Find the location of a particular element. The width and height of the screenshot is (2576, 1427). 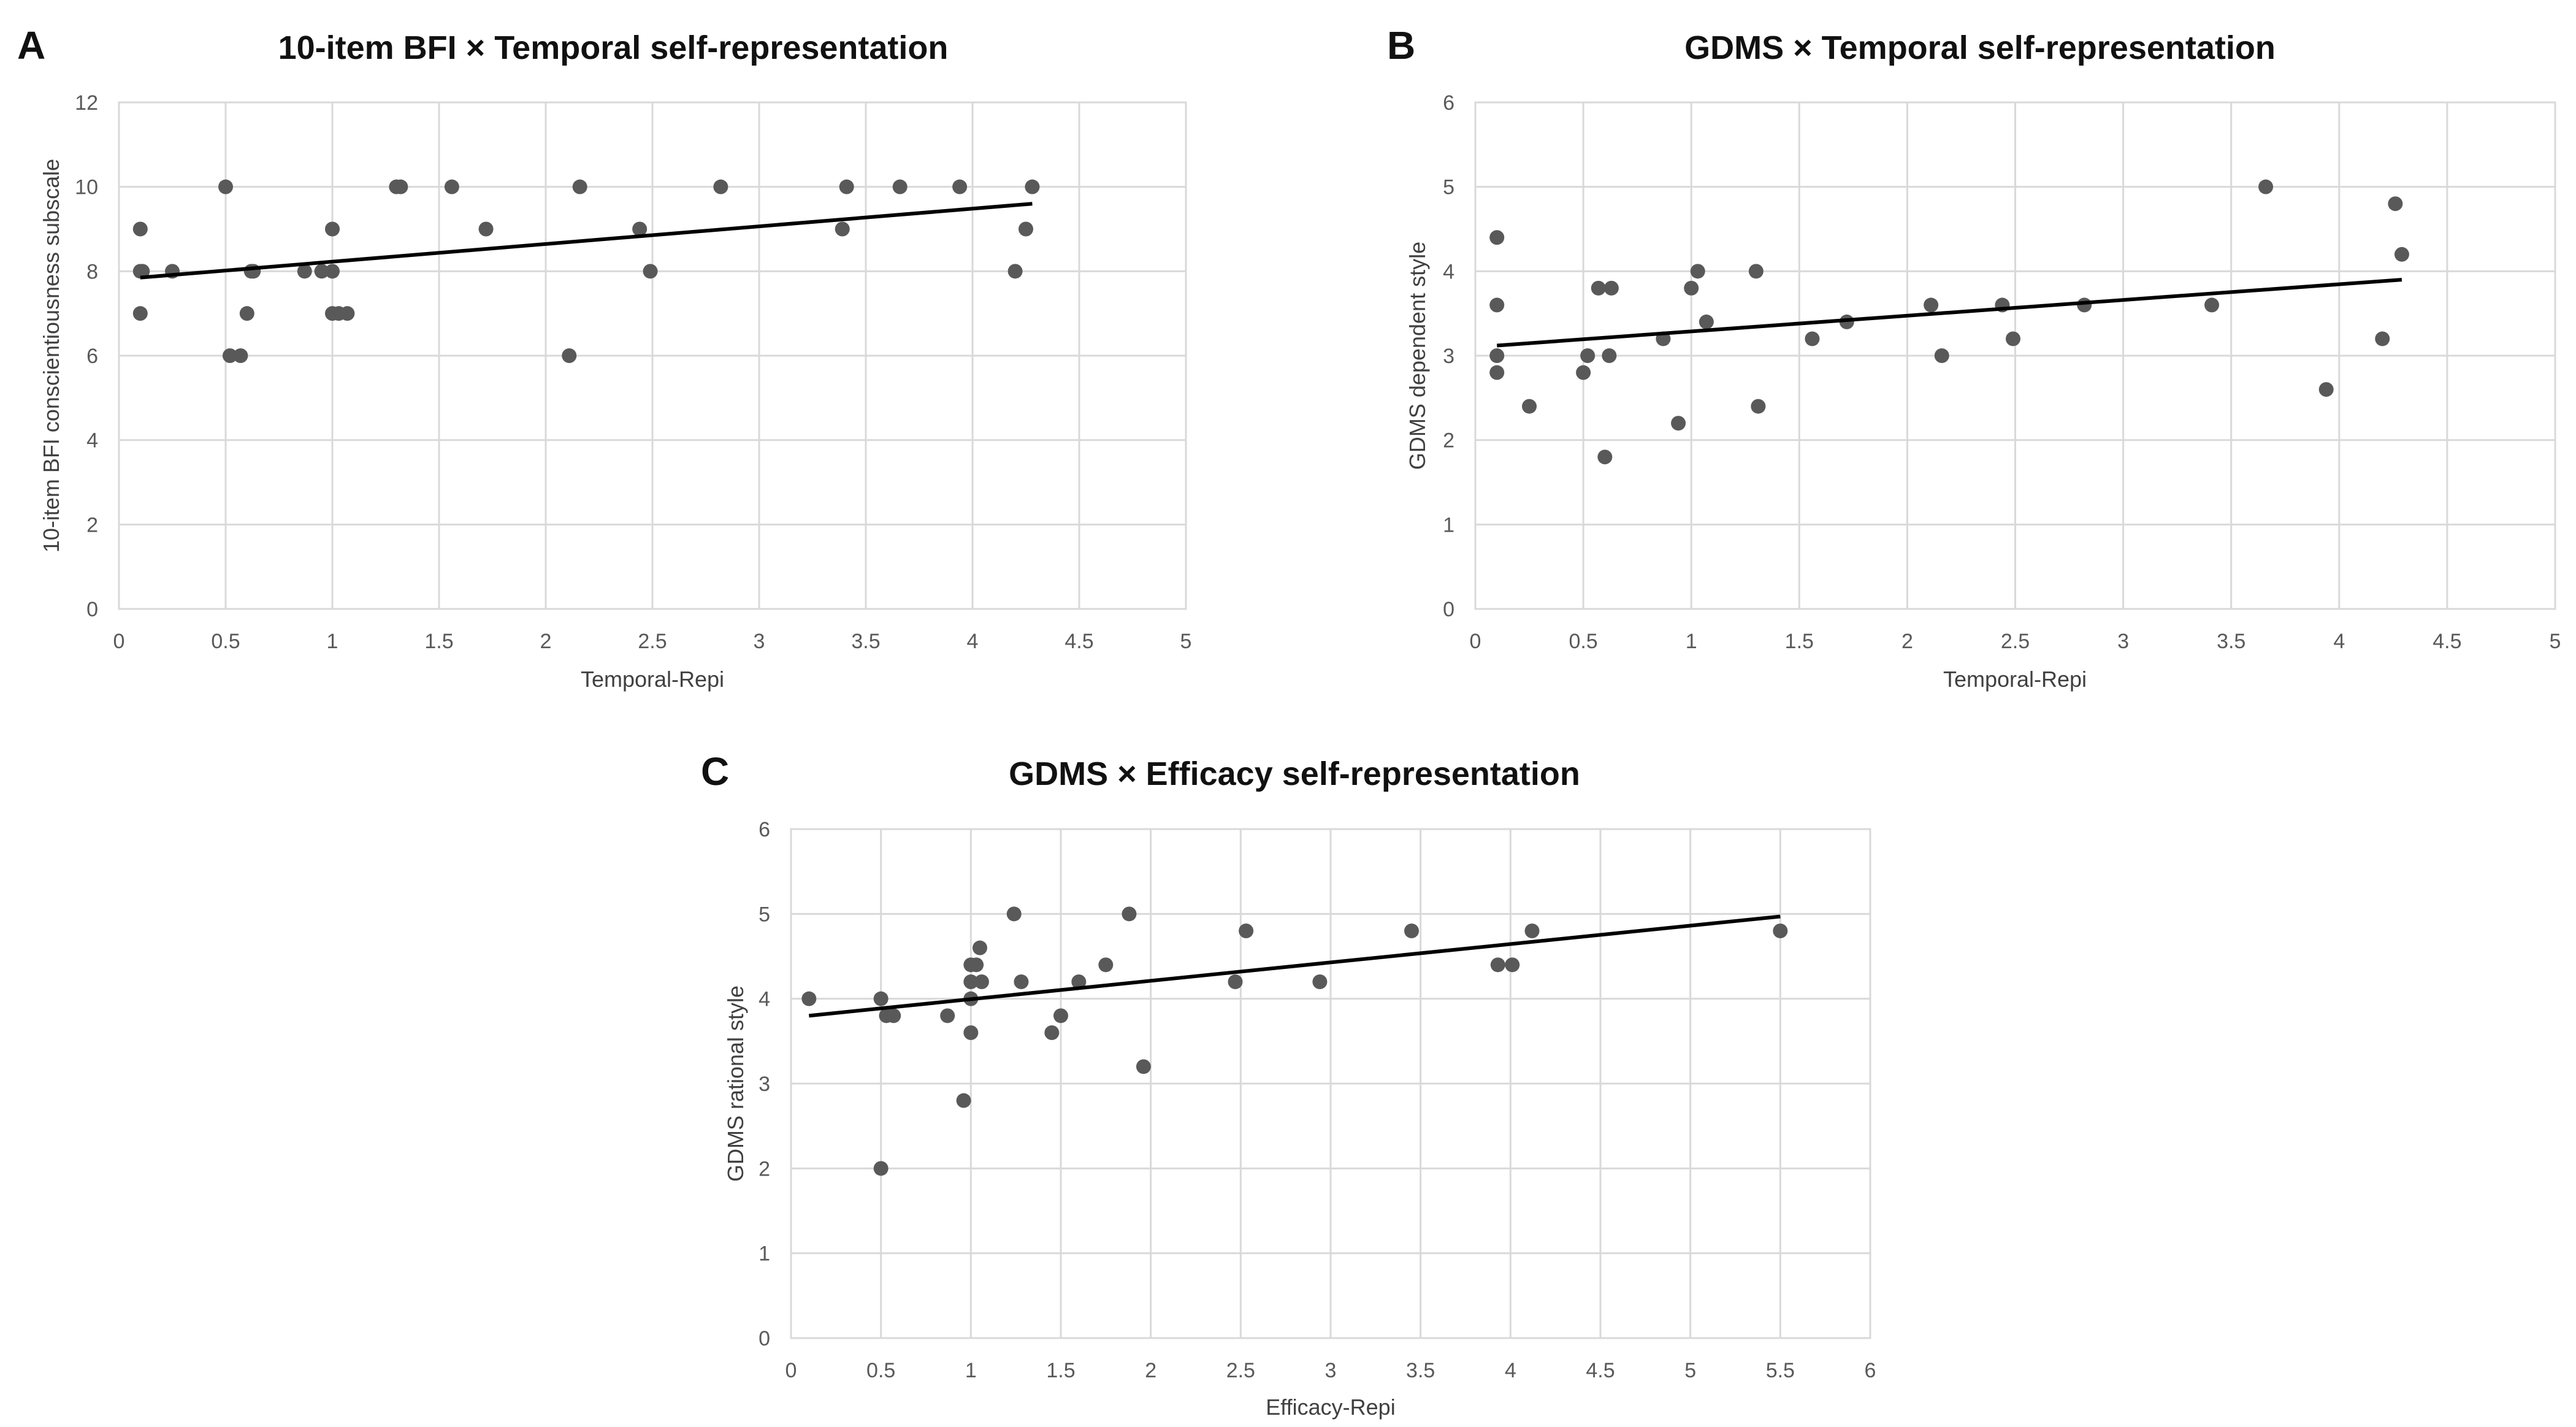

y-tick-label-c: 0 is located at coordinates (764, 1338).